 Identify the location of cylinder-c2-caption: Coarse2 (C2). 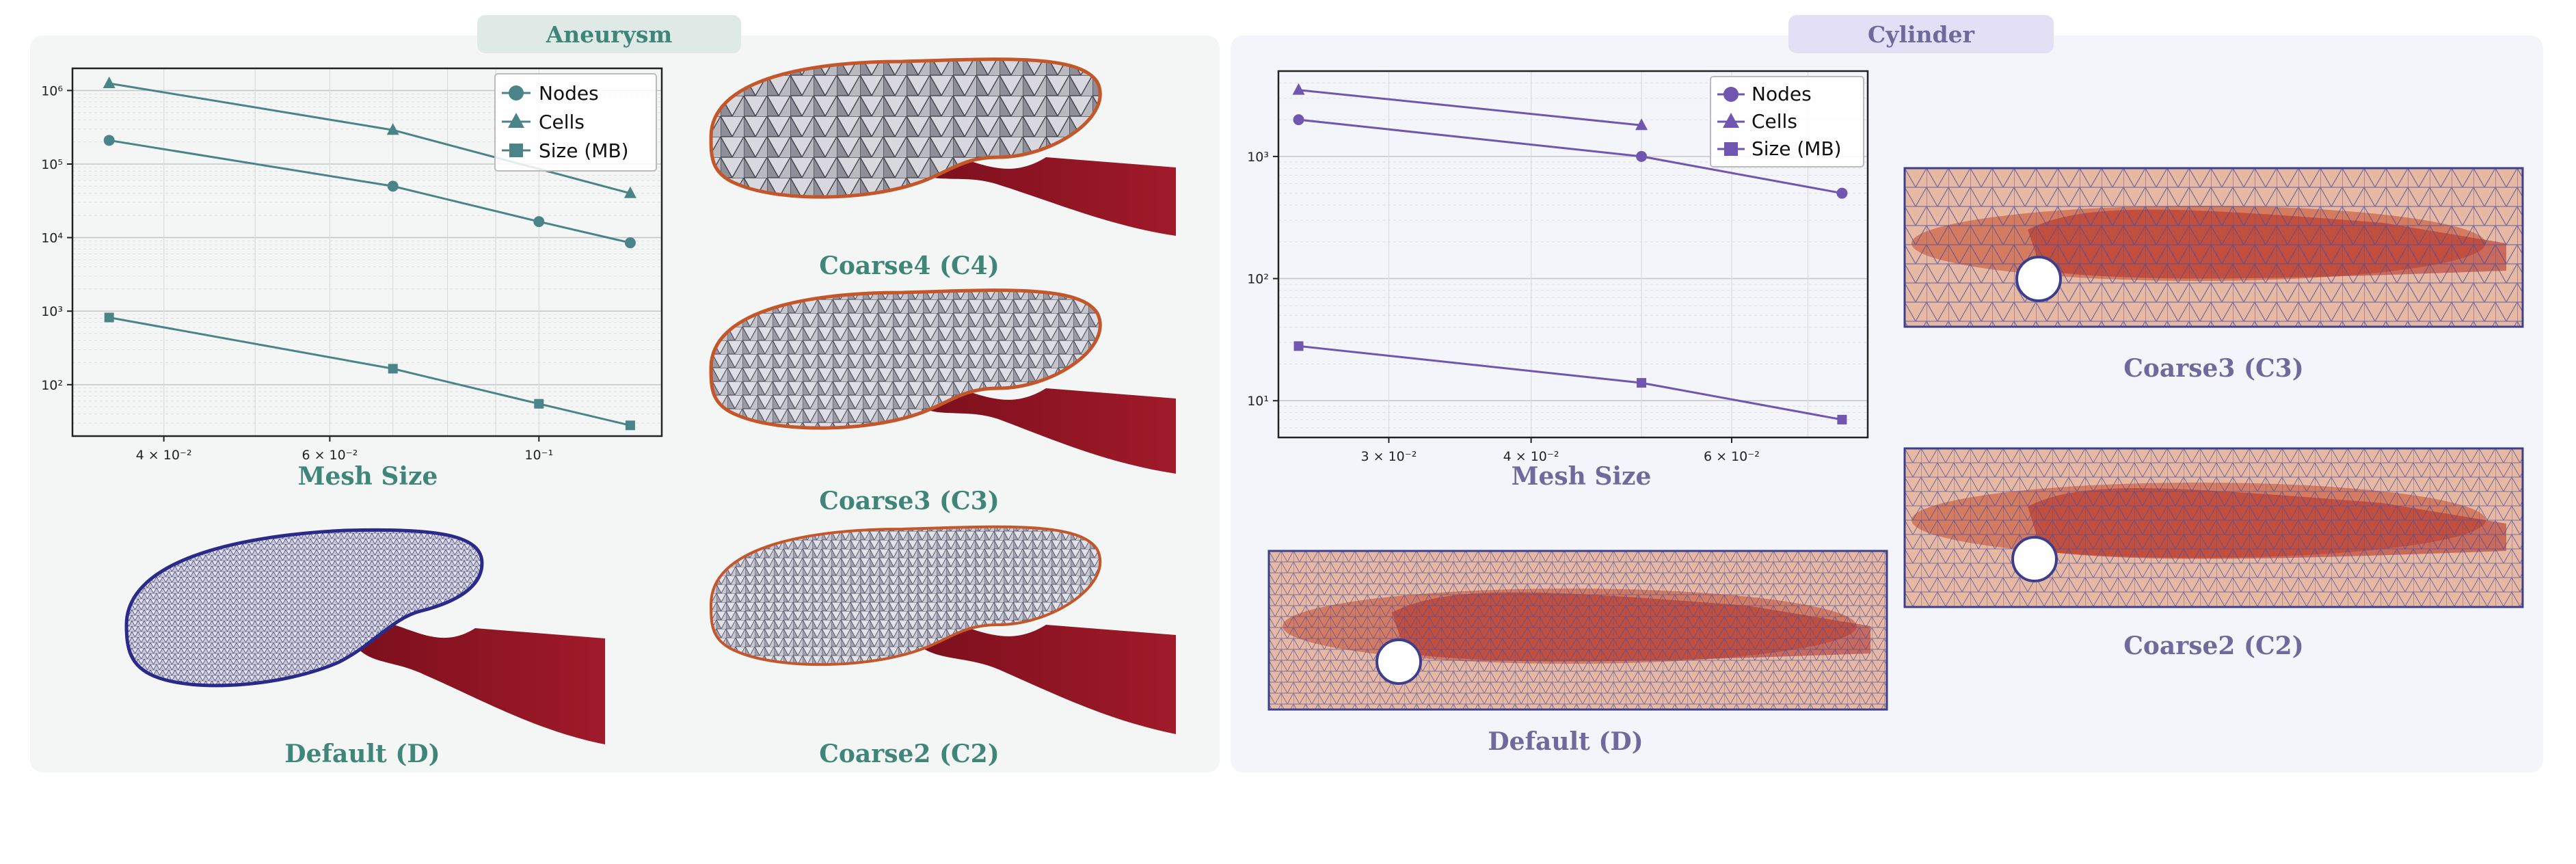
(2213, 646).